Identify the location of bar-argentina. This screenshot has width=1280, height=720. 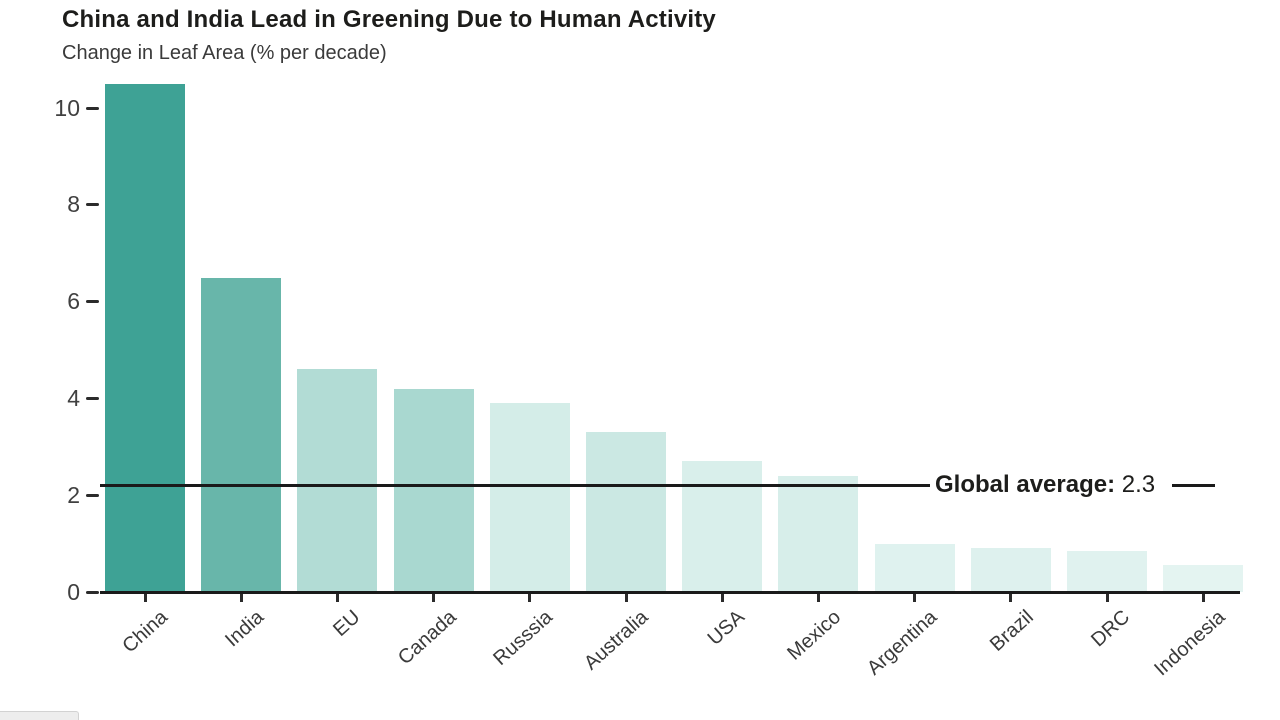
(914, 567).